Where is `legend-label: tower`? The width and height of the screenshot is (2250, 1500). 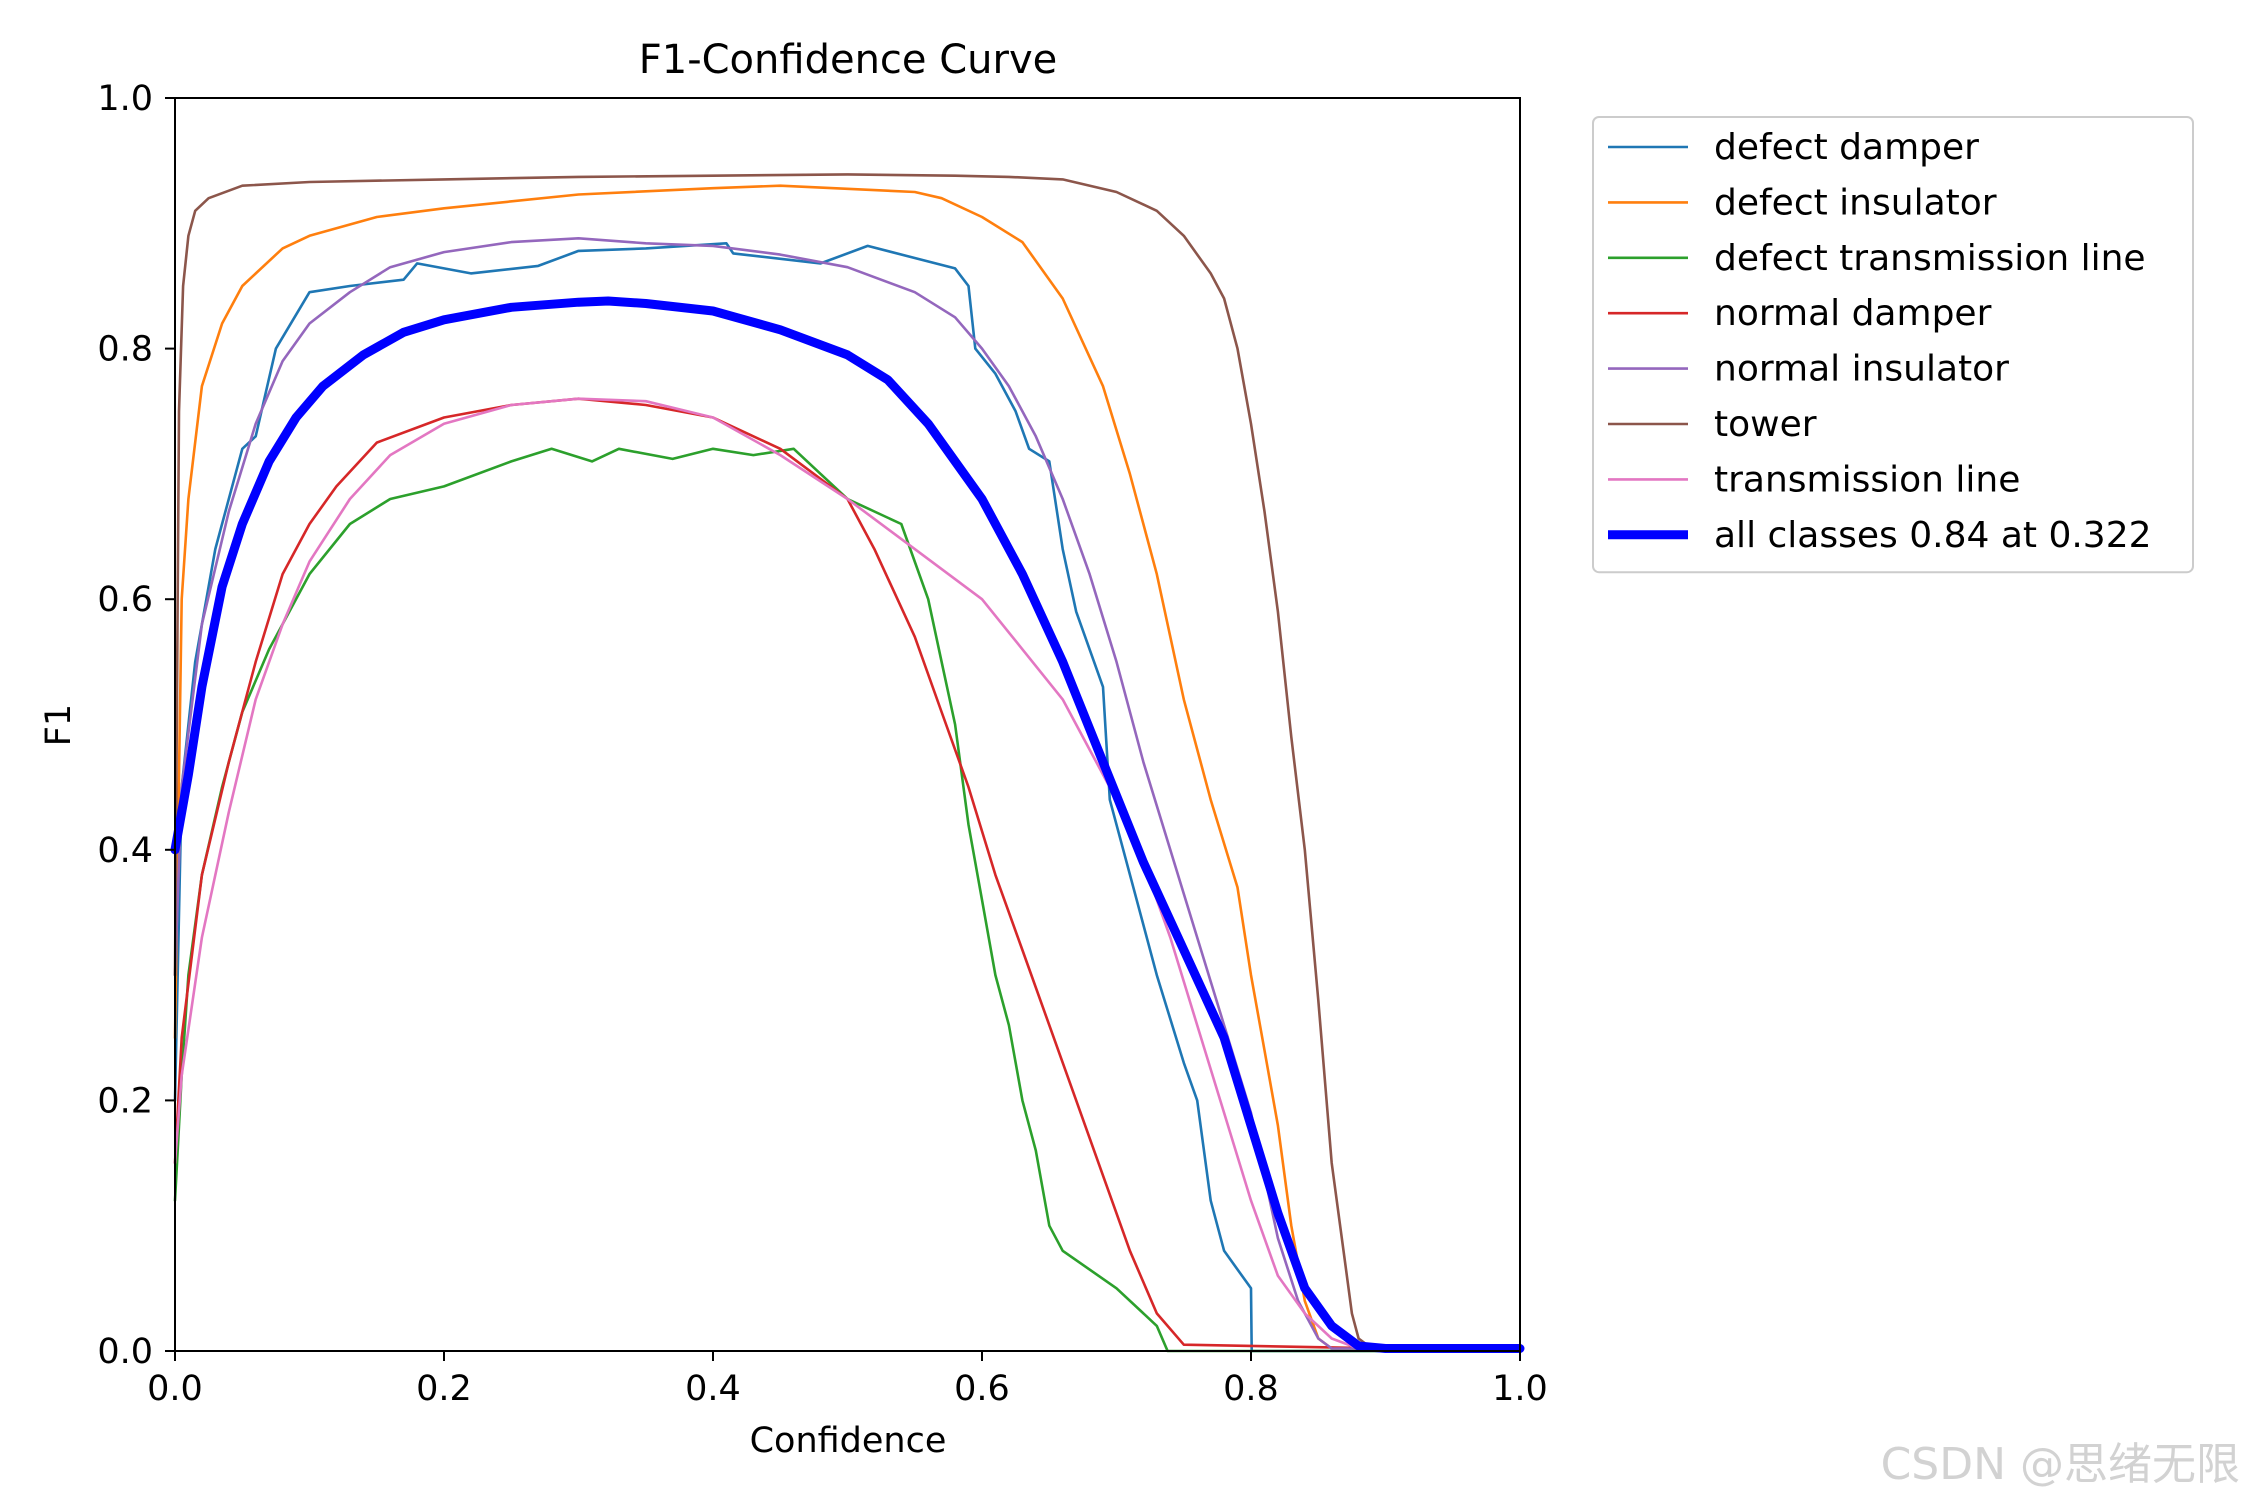
legend-label: tower is located at coordinates (1765, 424).